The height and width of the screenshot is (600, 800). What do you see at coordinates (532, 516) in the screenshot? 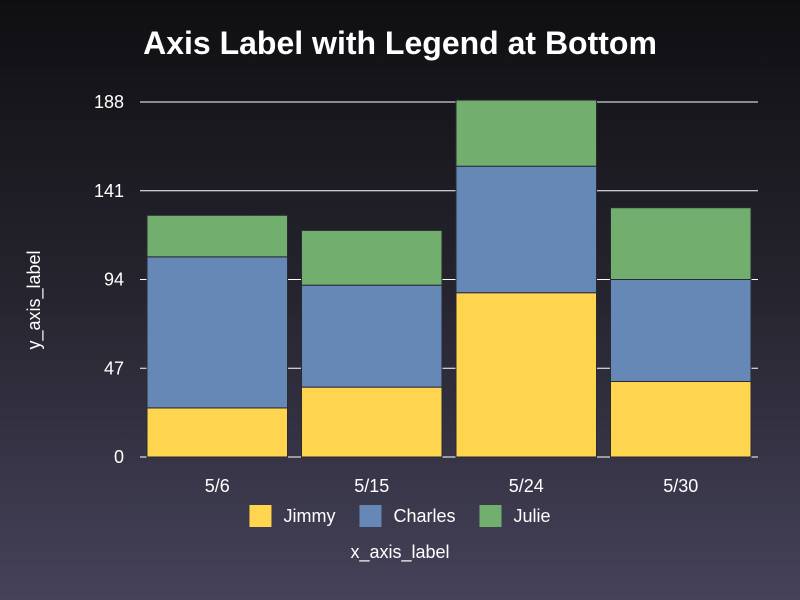
I see `legend-label: Julie` at bounding box center [532, 516].